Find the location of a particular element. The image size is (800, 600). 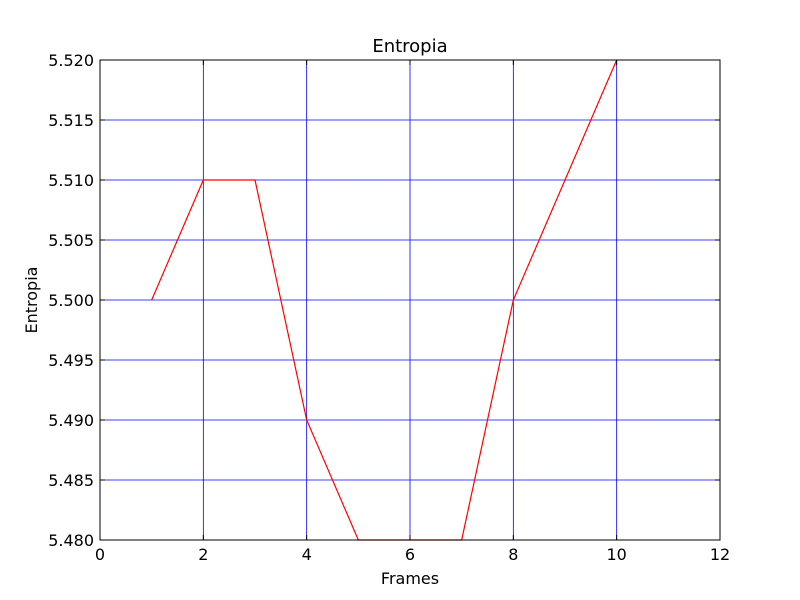

y-tick-label: 5.485 is located at coordinates (71, 480).